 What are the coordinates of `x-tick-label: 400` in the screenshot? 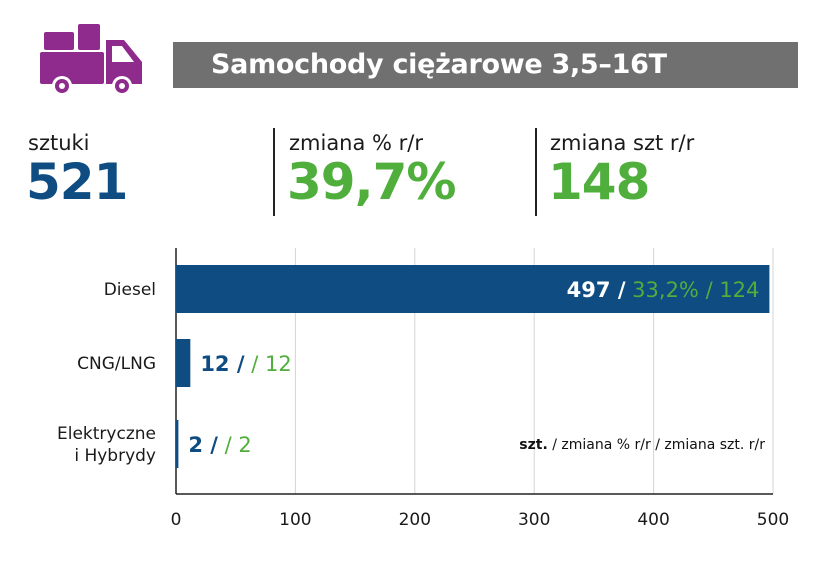 It's located at (653, 520).